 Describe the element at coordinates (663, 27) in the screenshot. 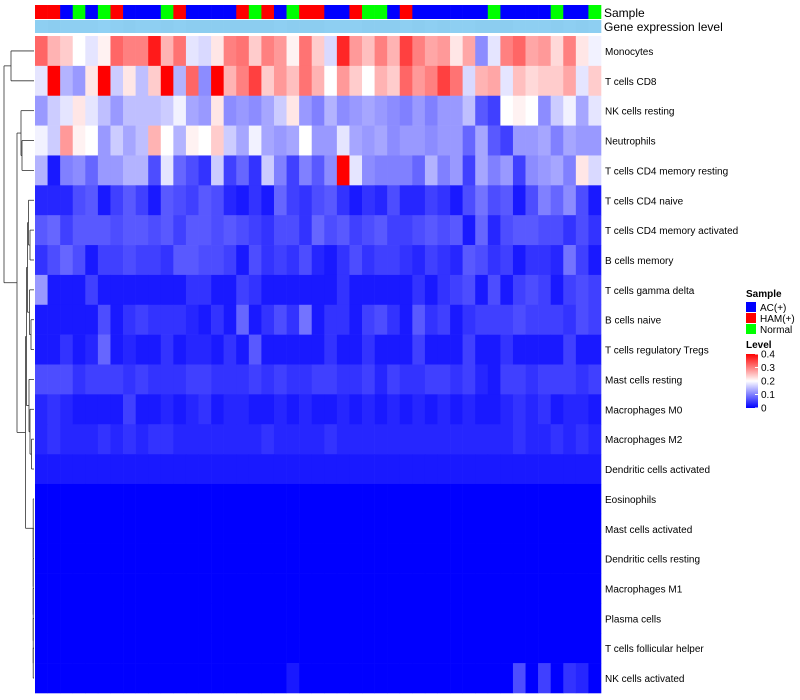

I see `gene-expression-annotation-label: Gene expression level` at that location.